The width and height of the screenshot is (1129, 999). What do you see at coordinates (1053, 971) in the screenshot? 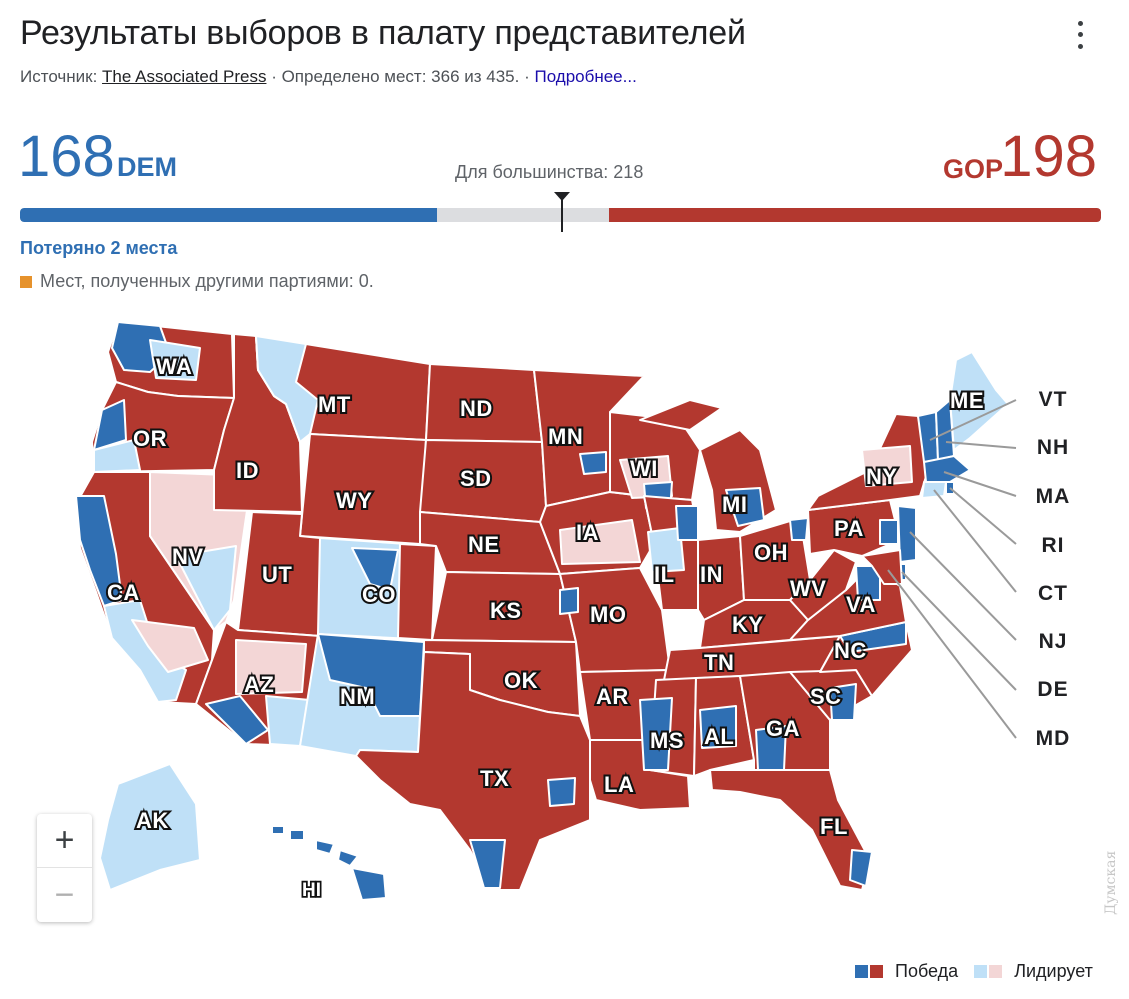
I see `legend-lead-label: Лидирует` at bounding box center [1053, 971].